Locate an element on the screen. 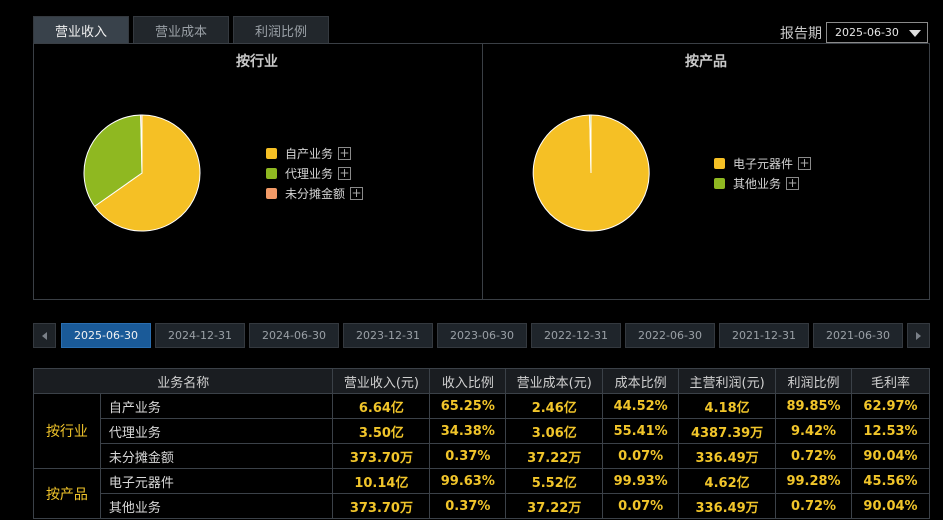 This screenshot has height=520, width=943. period-button: 2022-06-30 is located at coordinates (670, 335).